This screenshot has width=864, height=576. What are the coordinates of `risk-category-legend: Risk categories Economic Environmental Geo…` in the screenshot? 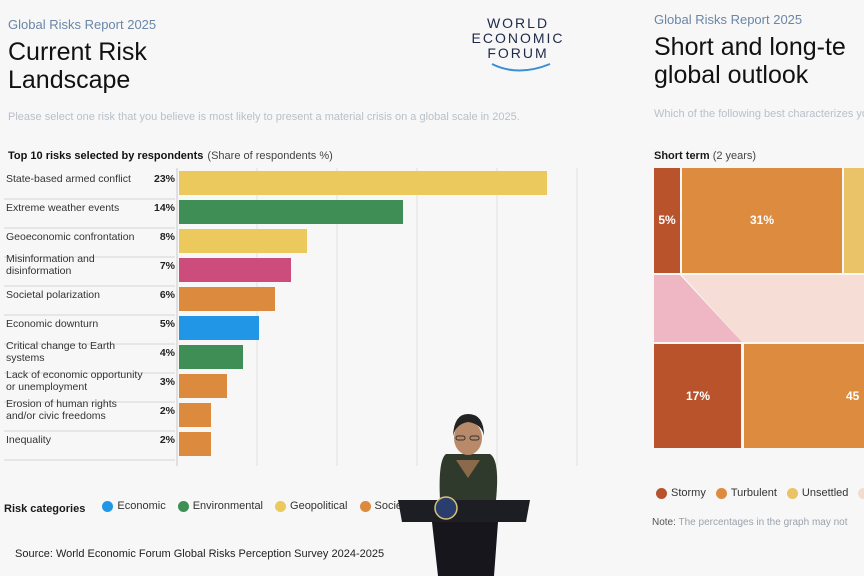 It's located at (213, 507).